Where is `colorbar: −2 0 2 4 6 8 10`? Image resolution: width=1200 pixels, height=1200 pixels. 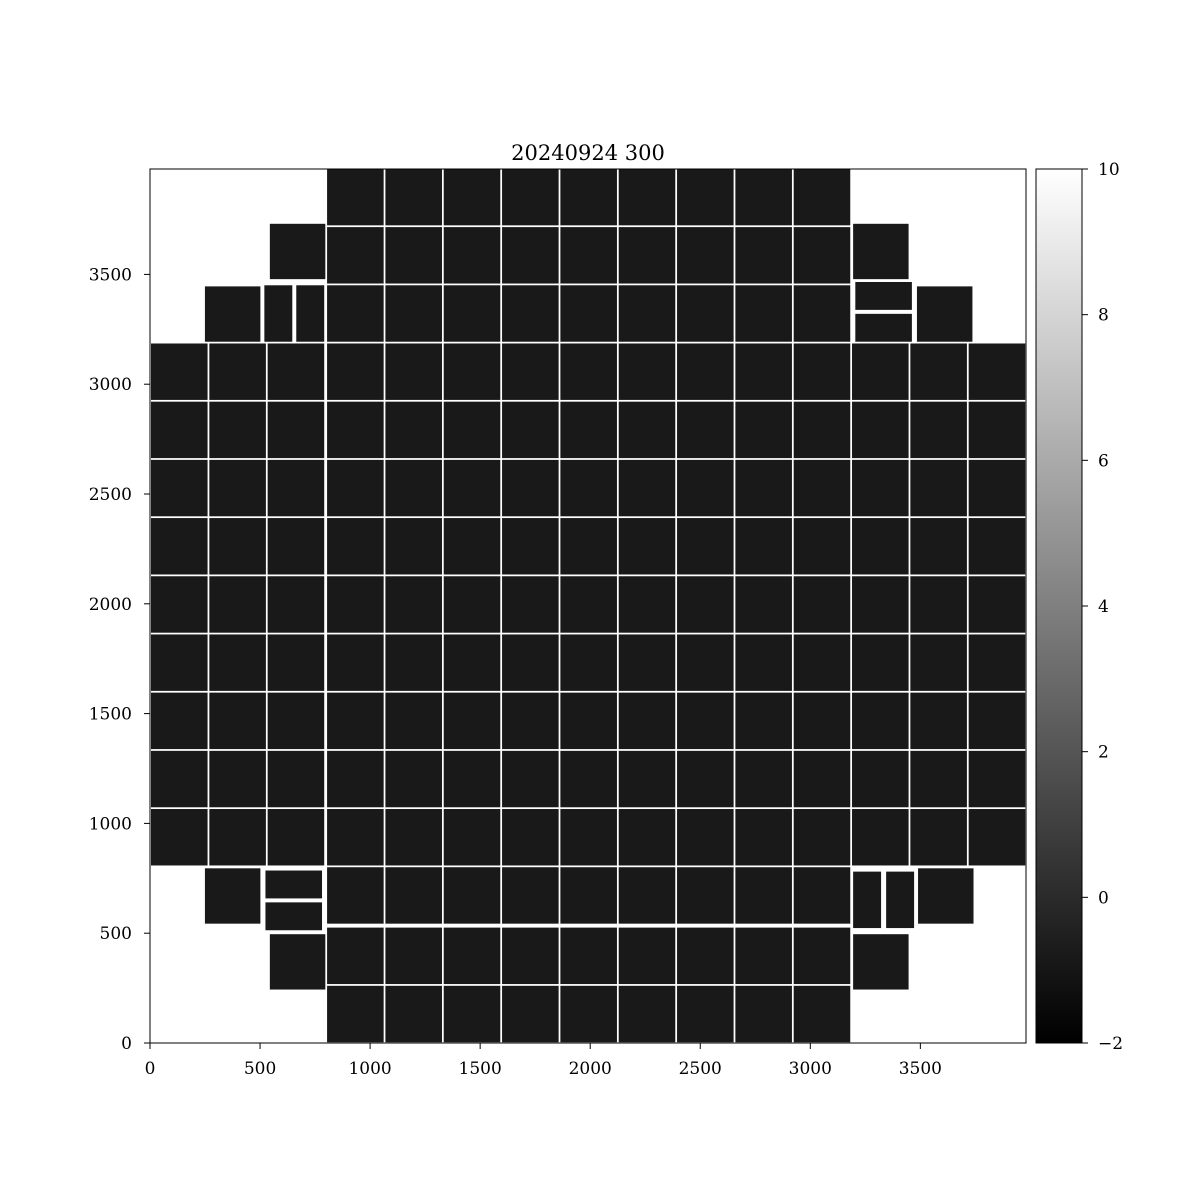 colorbar: −2 0 2 4 6 8 10 is located at coordinates (1079, 607).